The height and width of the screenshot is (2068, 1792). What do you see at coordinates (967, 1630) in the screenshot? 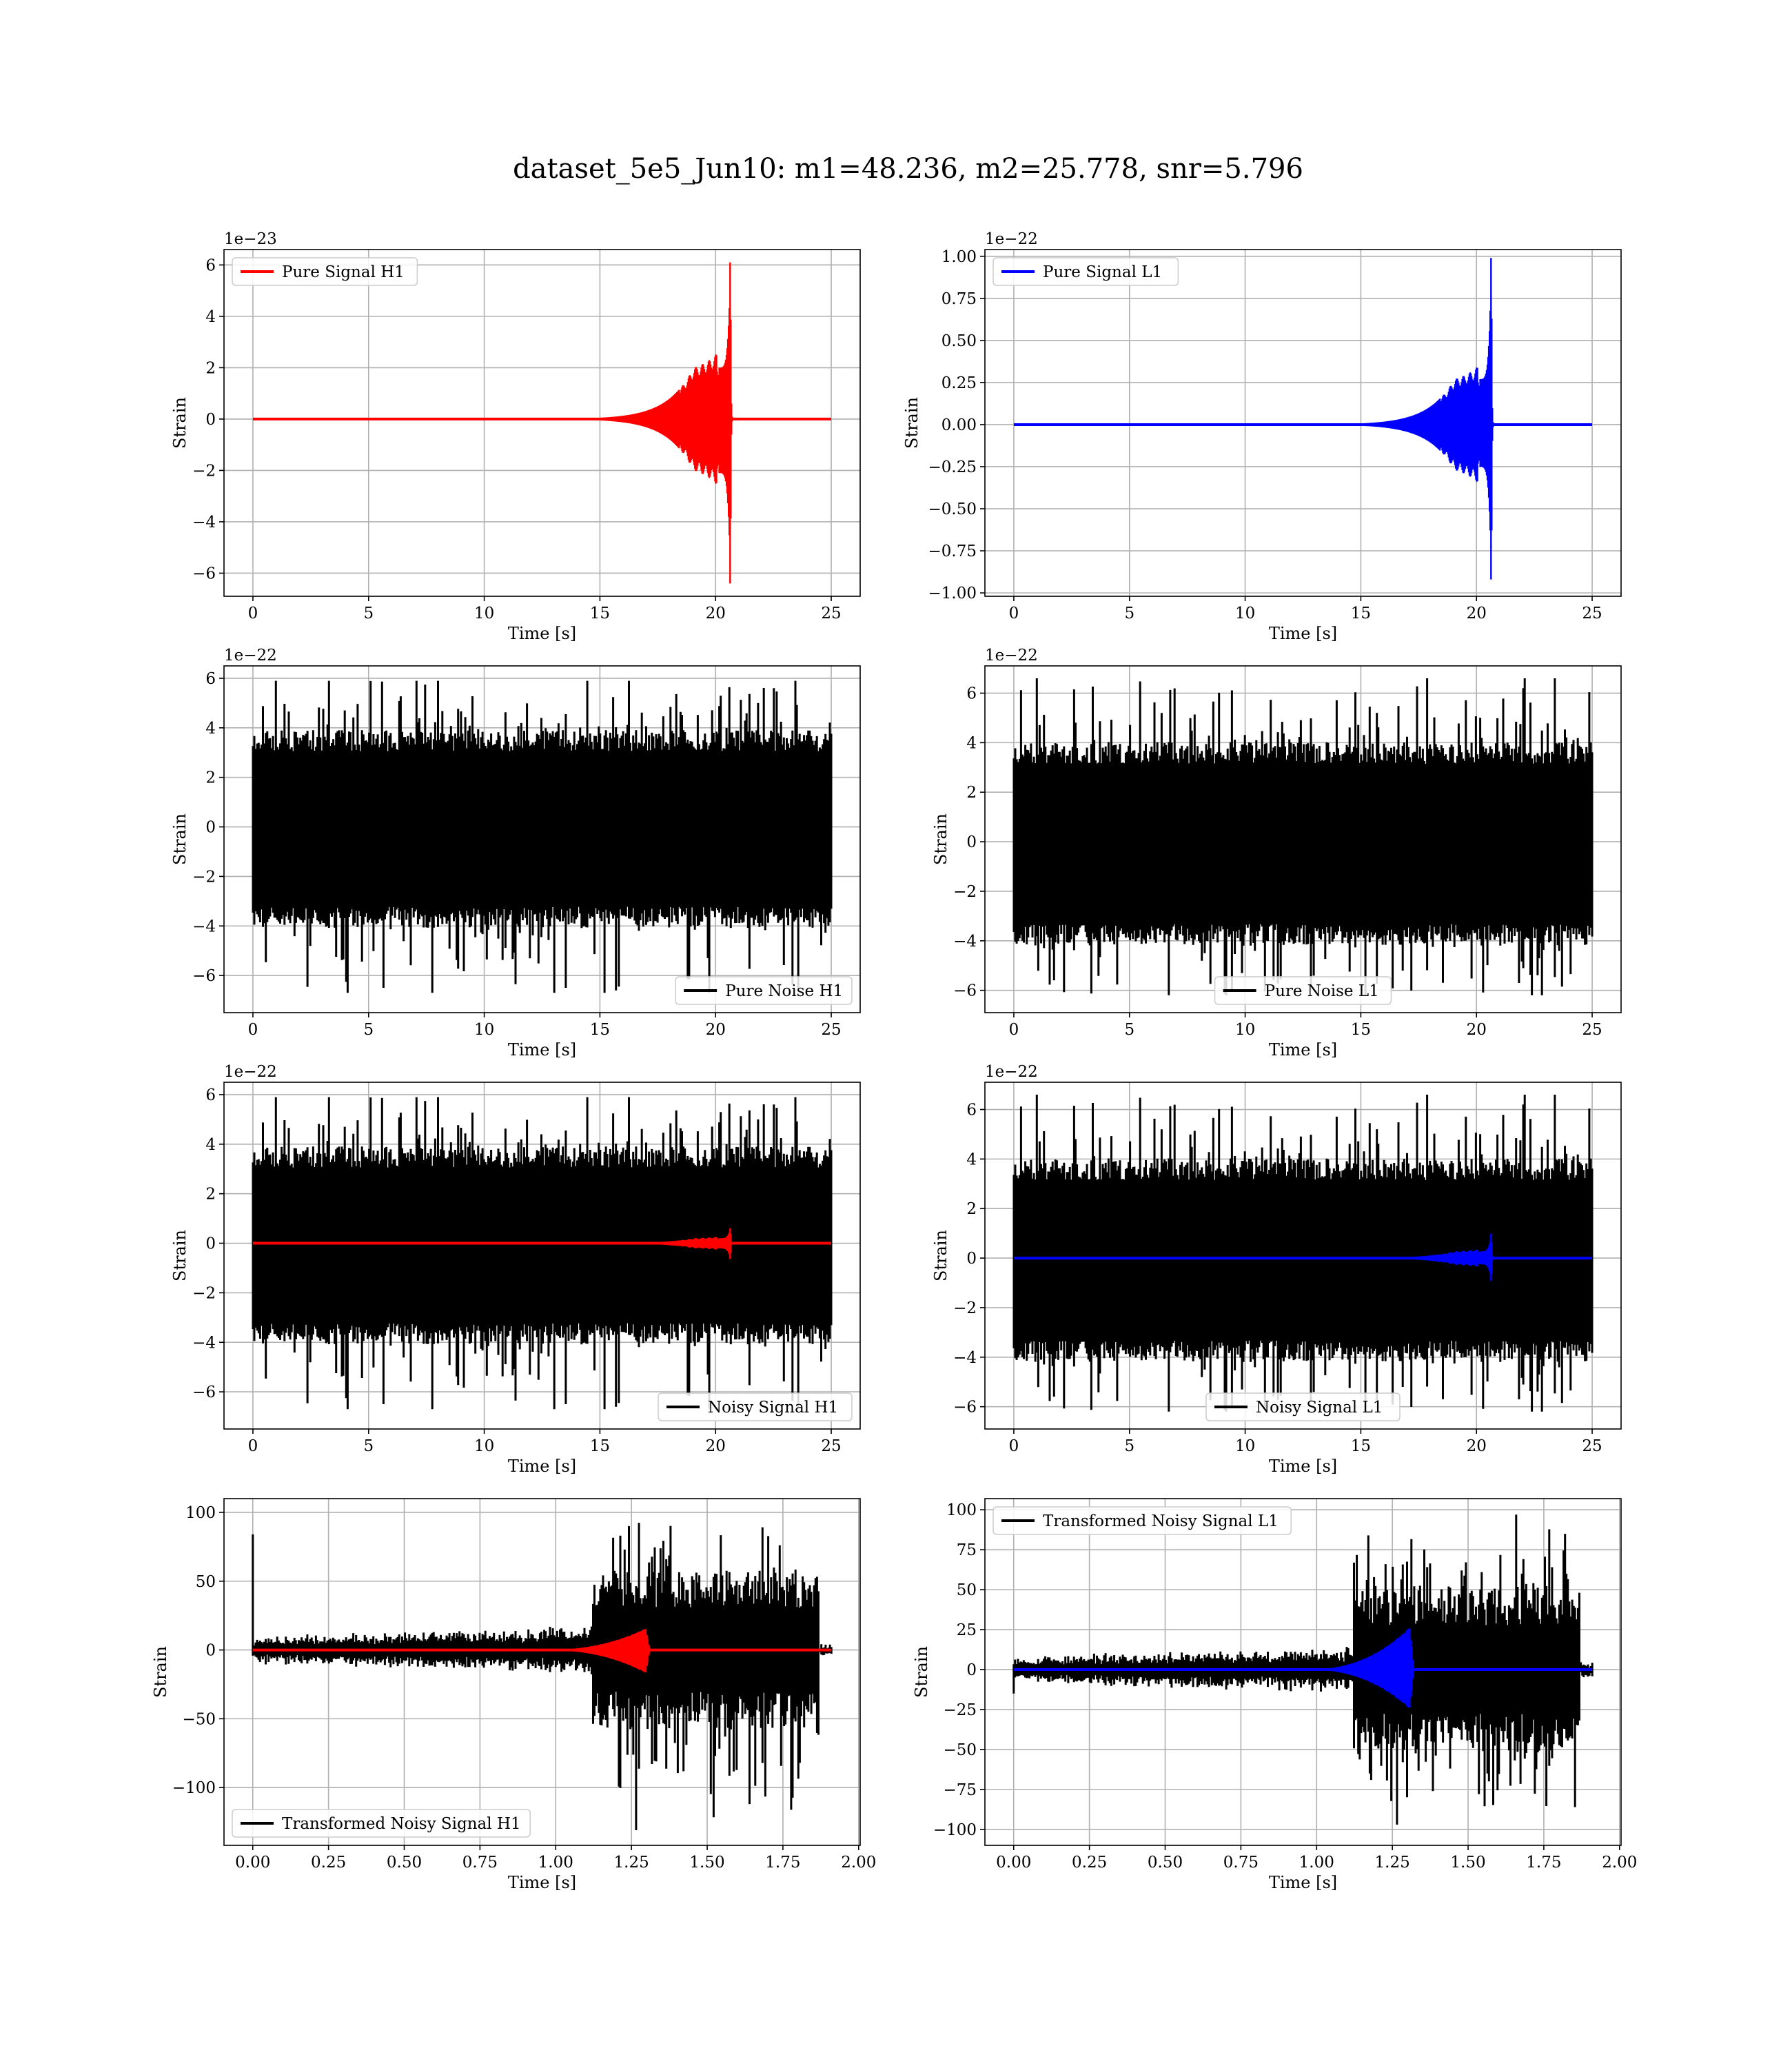
I see `y-tick-label: 25` at bounding box center [967, 1630].